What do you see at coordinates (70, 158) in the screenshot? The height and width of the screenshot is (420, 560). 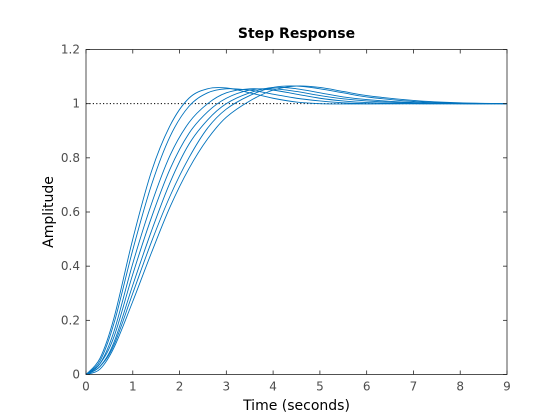 I see `y-tick-label: 0.8` at bounding box center [70, 158].